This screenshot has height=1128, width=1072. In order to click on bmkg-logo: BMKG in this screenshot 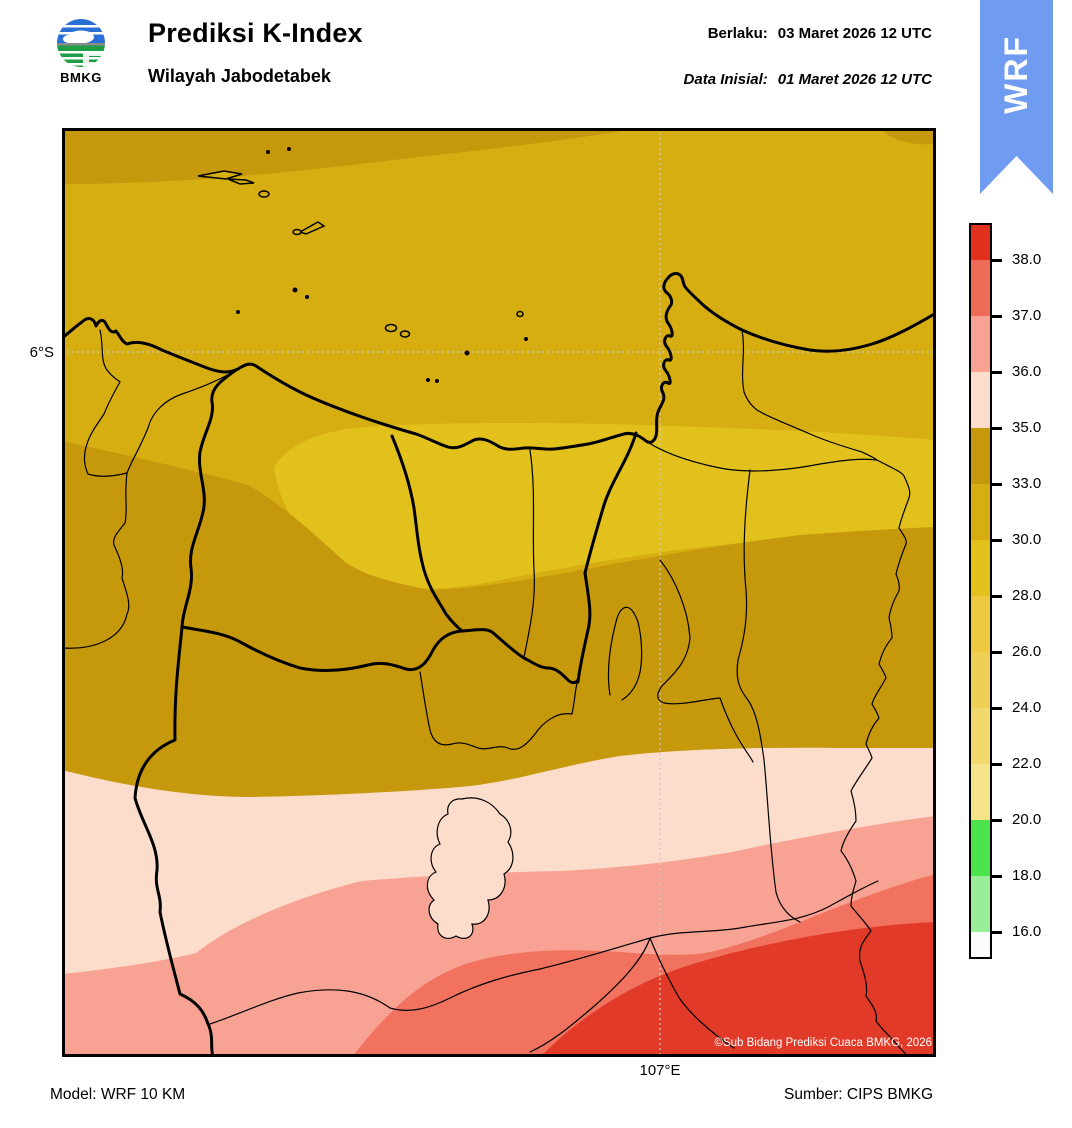, I will do `click(81, 58)`.